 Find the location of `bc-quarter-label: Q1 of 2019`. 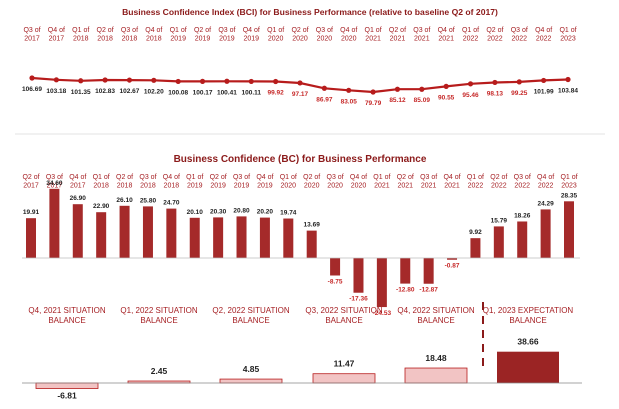

bc-quarter-label: Q1 of 2019 is located at coordinates (194, 182).